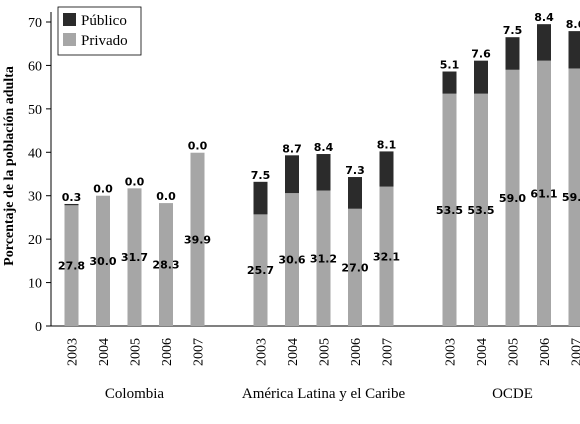 Image resolution: width=580 pixels, height=424 pixels. What do you see at coordinates (104, 21) in the screenshot?
I see `legend-label-publico: Público` at bounding box center [104, 21].